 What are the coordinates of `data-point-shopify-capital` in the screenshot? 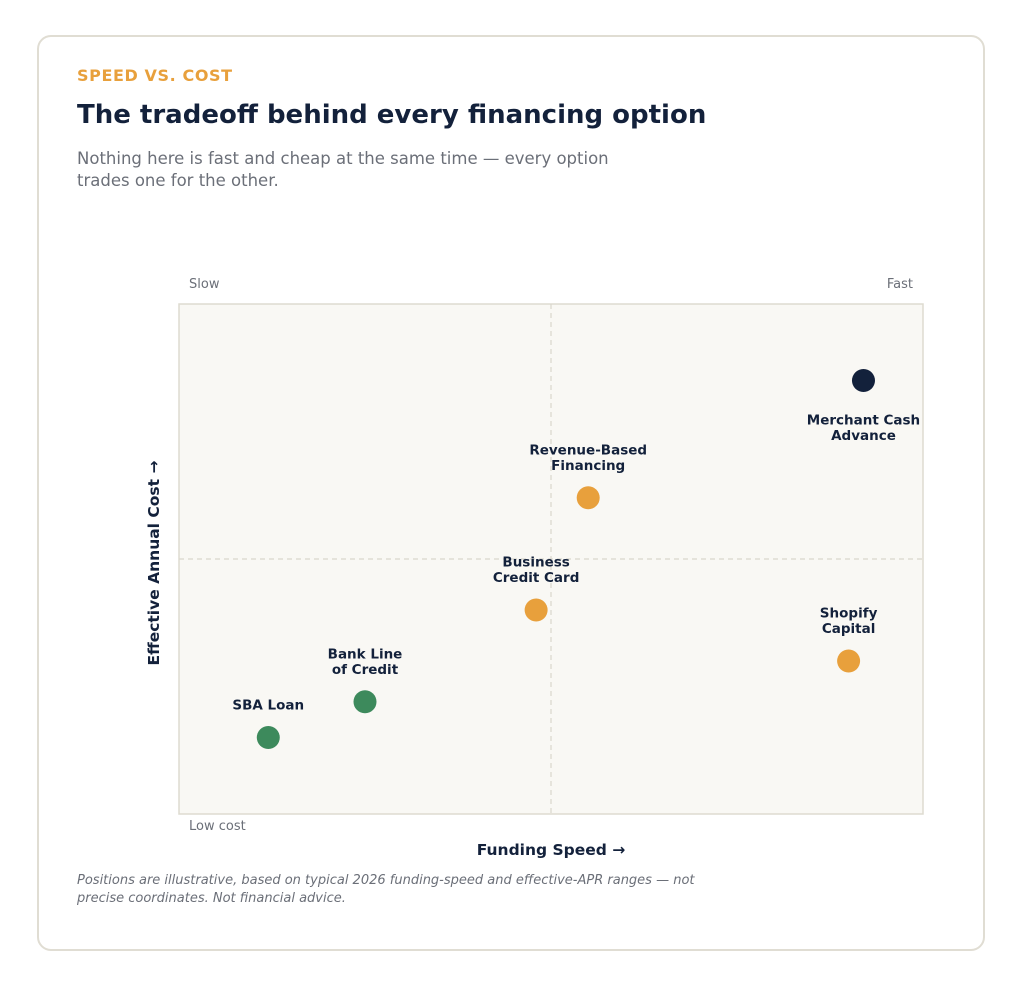 It's located at (849, 661).